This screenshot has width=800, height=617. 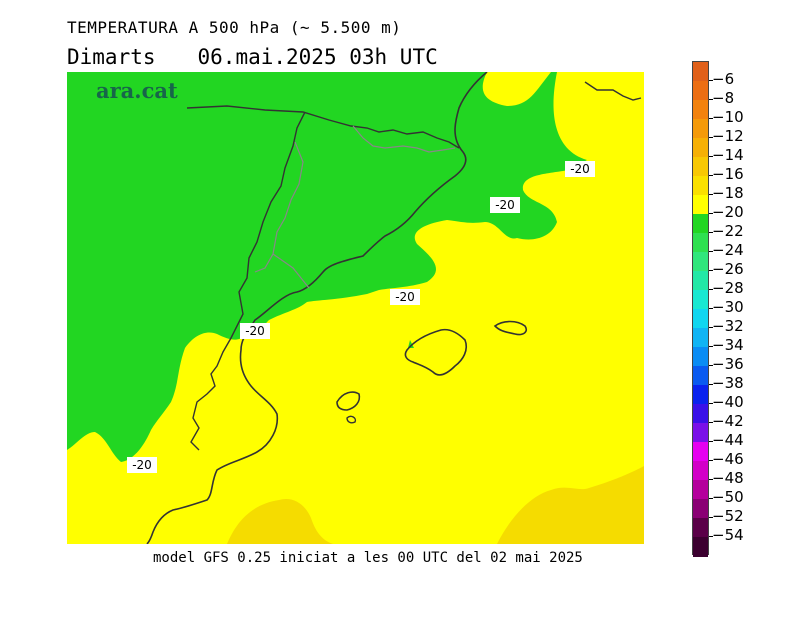 What do you see at coordinates (317, 57) in the screenshot?
I see `date-label: 06.mai.2025 03h UTC` at bounding box center [317, 57].